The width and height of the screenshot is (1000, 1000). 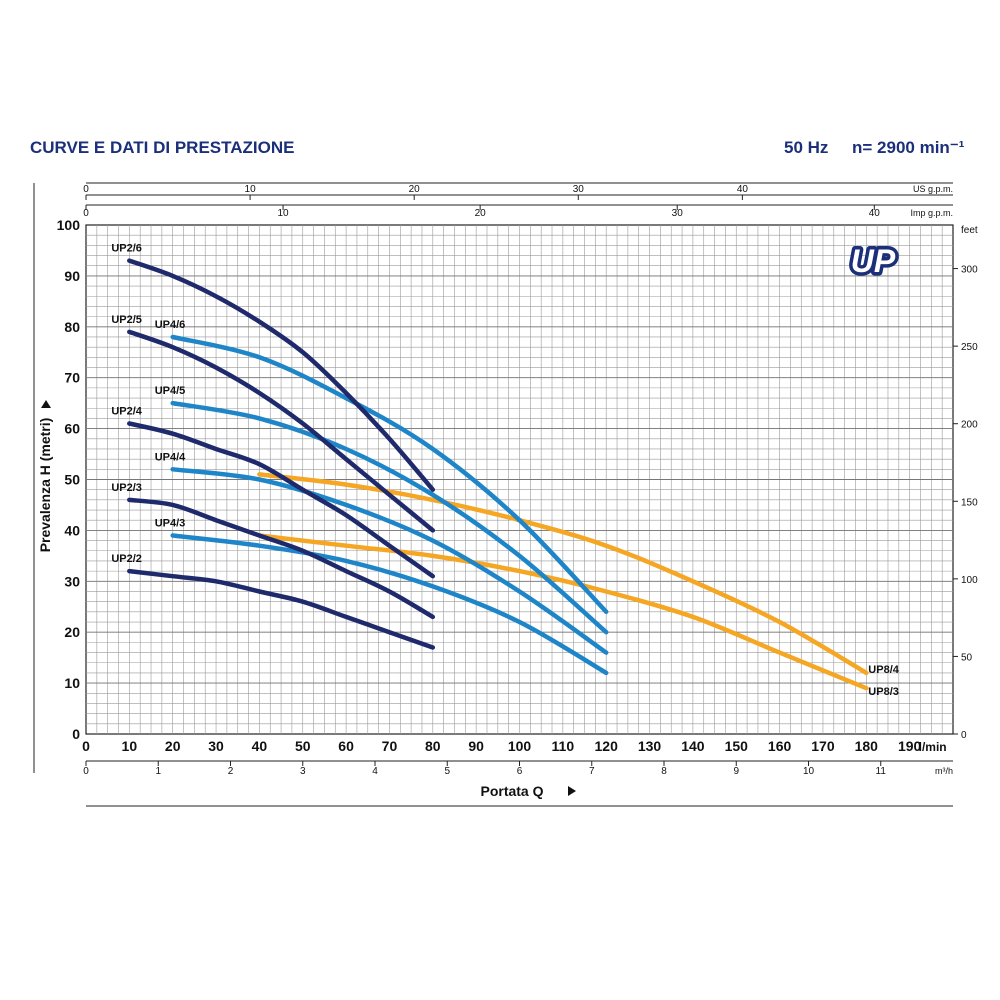 What do you see at coordinates (86, 771) in the screenshot?
I see `m3h-tick-label: 0` at bounding box center [86, 771].